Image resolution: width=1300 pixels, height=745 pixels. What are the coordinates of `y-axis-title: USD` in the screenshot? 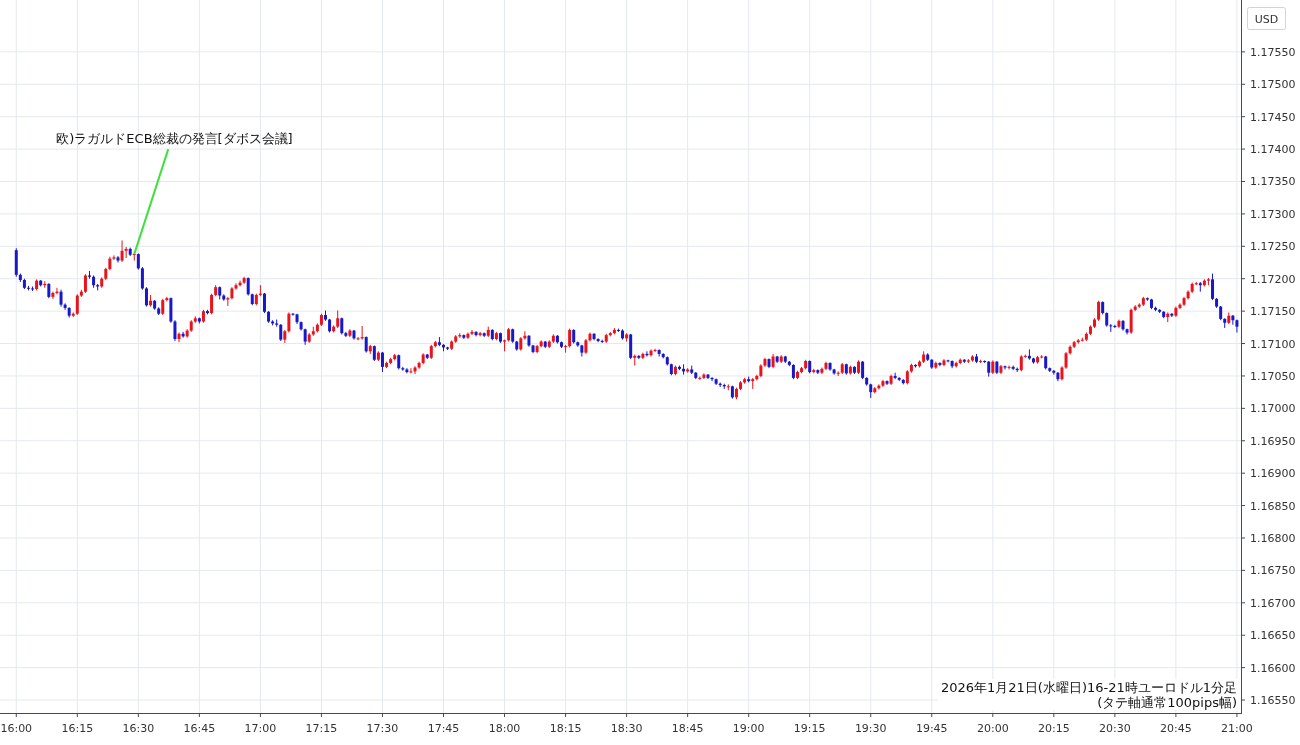 It's located at (1266, 19).